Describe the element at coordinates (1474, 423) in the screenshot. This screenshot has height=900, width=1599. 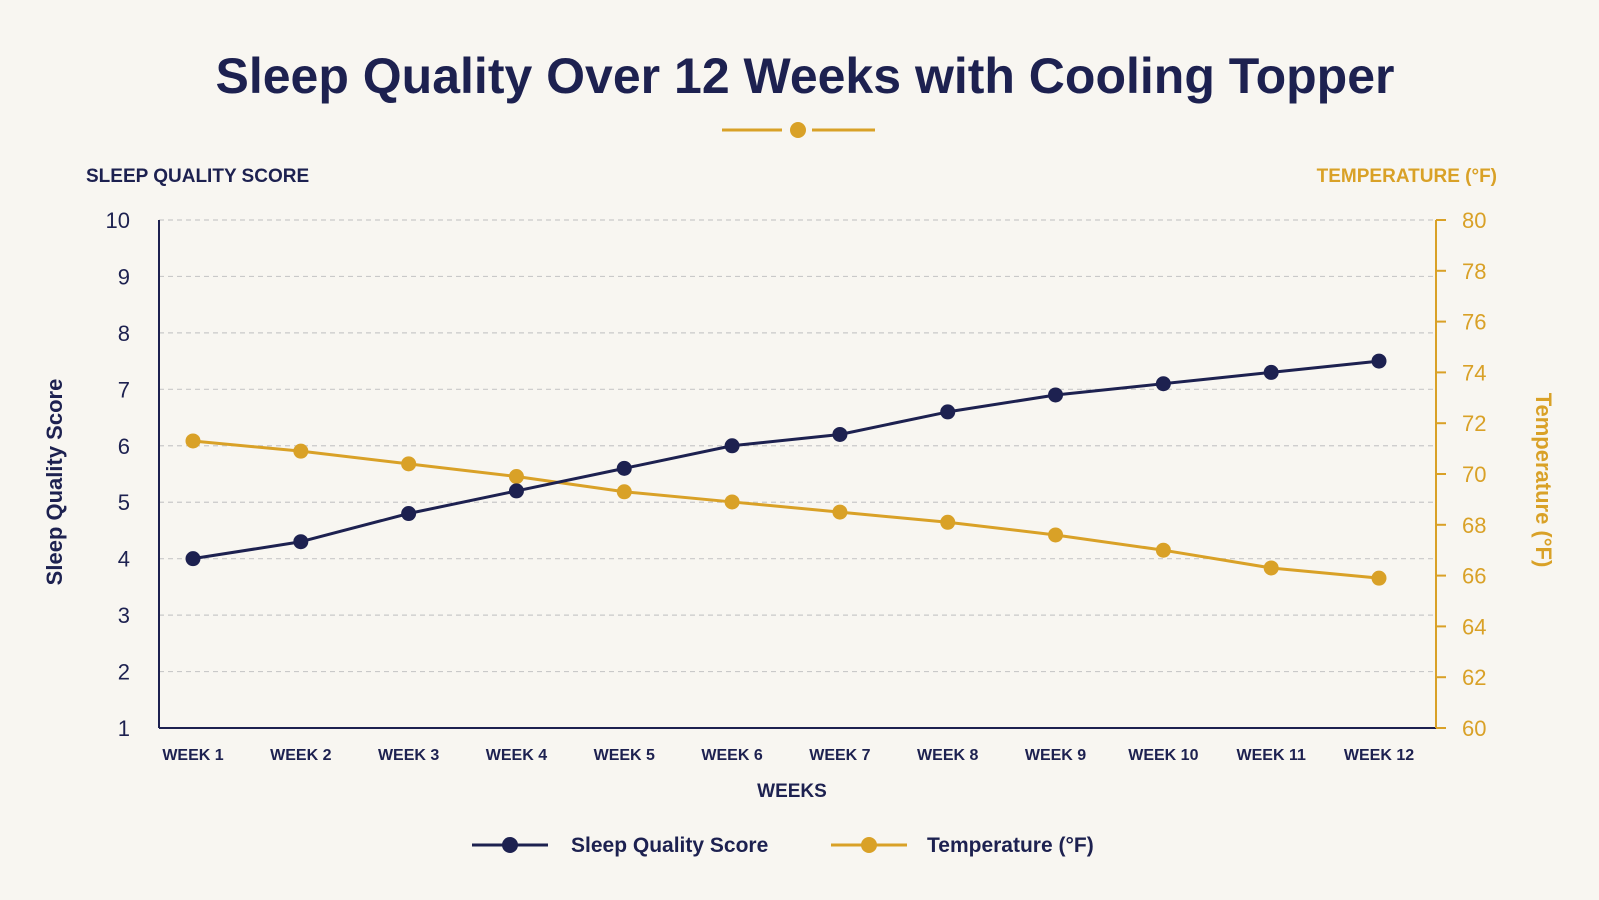
I see `right-tick-label: 72` at that location.